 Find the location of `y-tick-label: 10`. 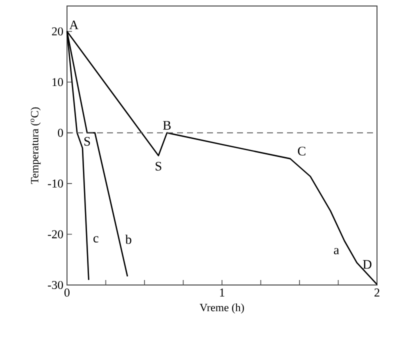

y-tick-label: 10 is located at coordinates (58, 82).